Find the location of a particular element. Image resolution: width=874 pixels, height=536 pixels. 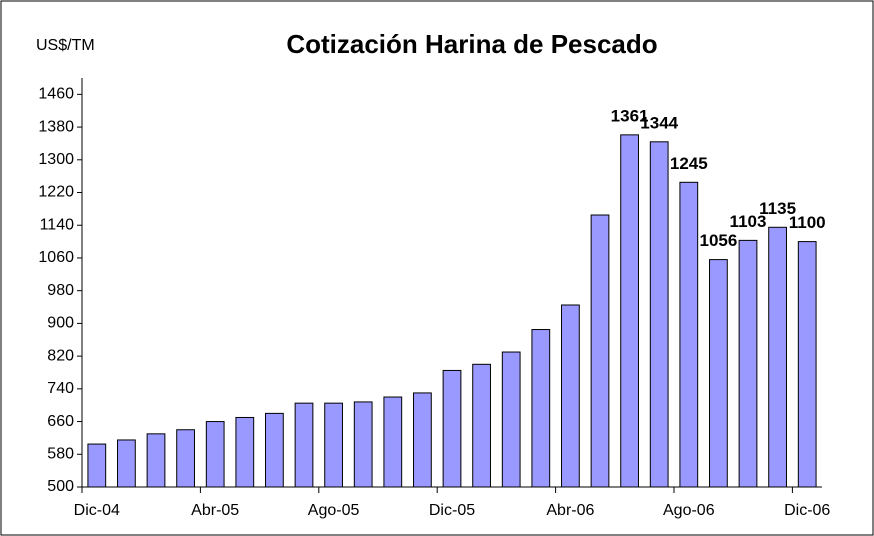

y-axis-label: US$/TM is located at coordinates (65, 45).